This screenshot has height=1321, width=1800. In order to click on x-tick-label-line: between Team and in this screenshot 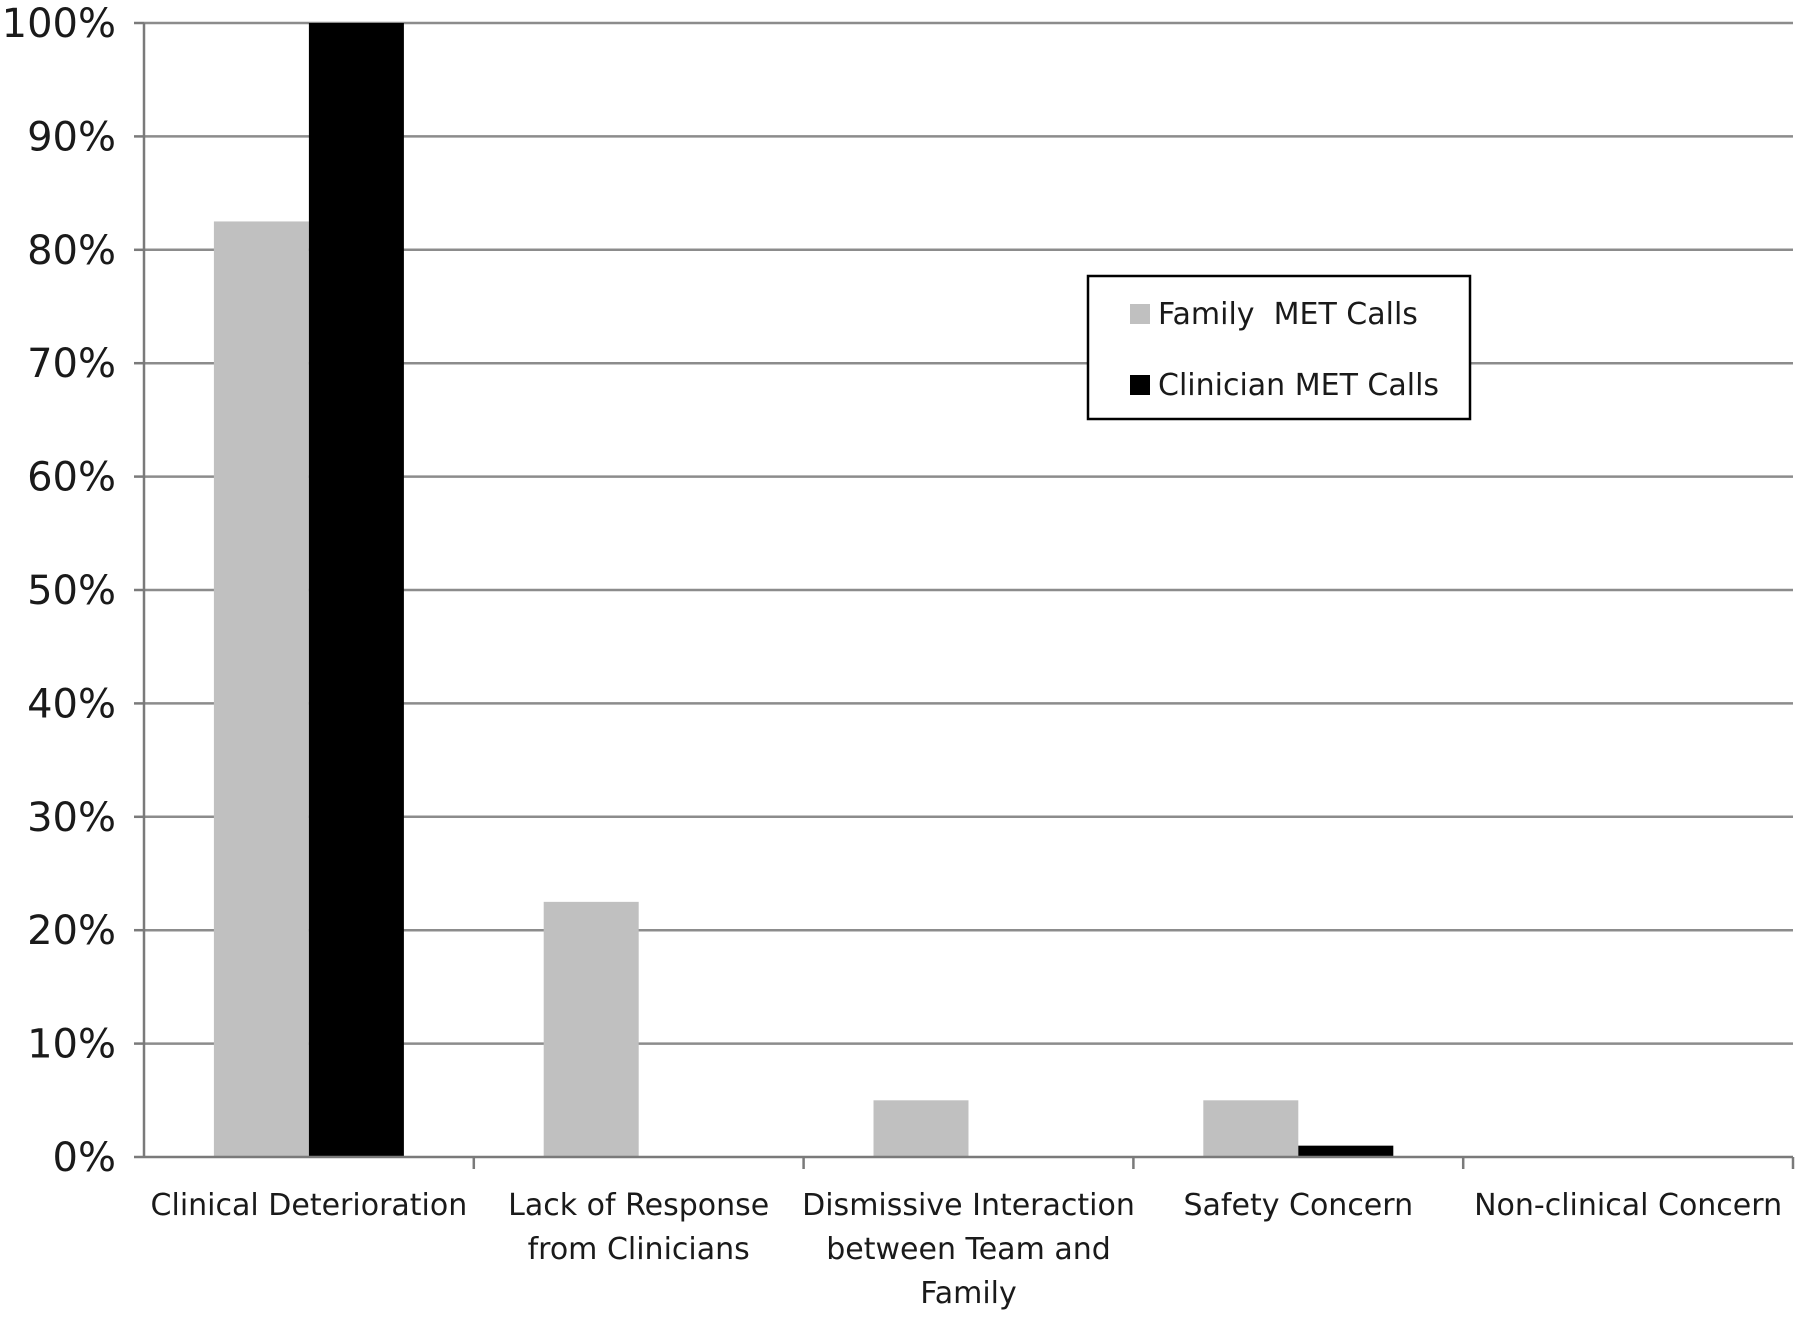, I will do `click(968, 1249)`.